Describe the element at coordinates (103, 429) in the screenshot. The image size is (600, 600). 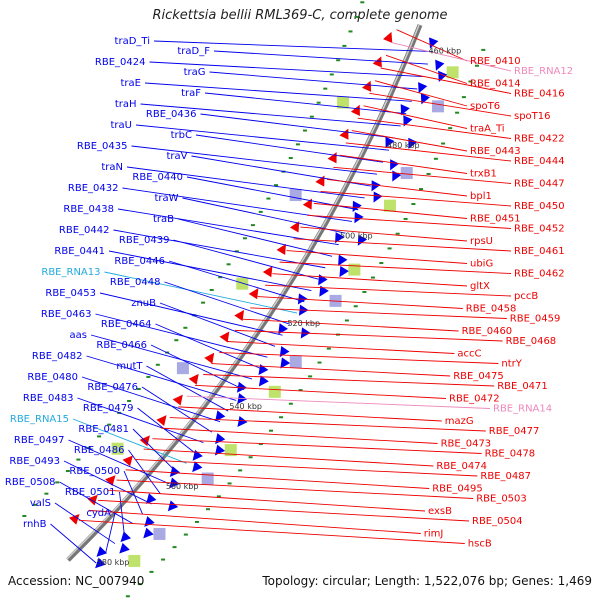
I see `left-gene-label: RBE_0481` at that location.